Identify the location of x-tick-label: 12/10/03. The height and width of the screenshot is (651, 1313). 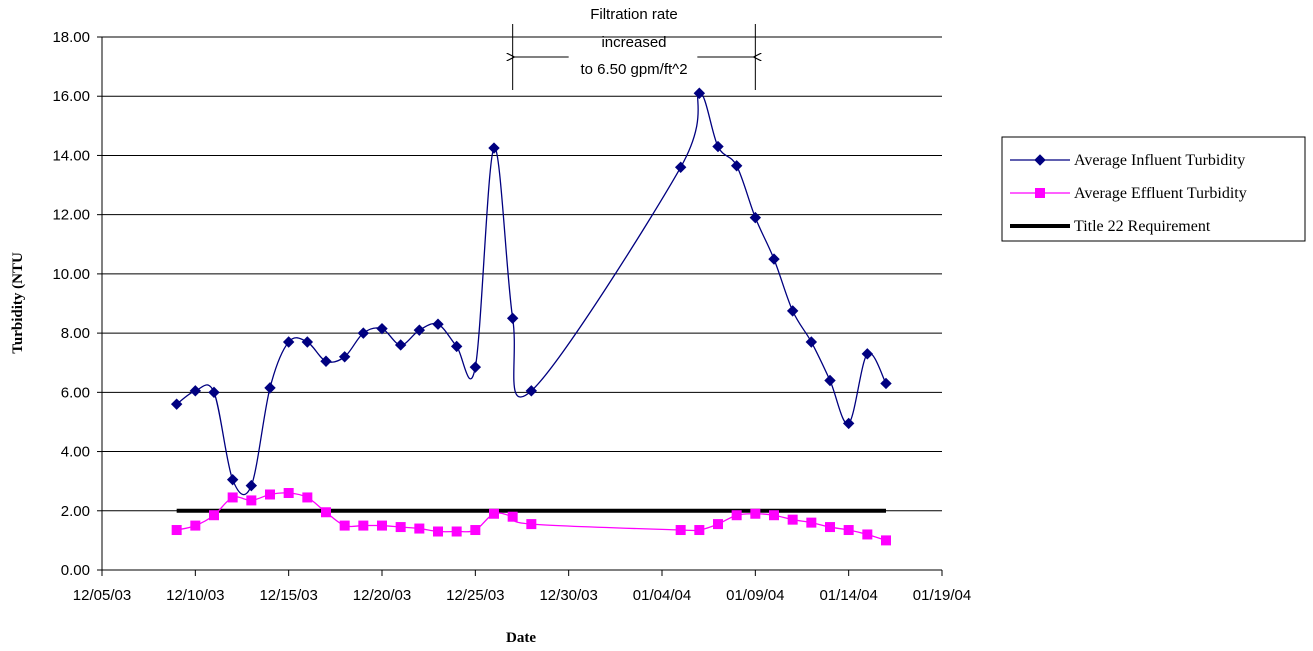
(195, 595).